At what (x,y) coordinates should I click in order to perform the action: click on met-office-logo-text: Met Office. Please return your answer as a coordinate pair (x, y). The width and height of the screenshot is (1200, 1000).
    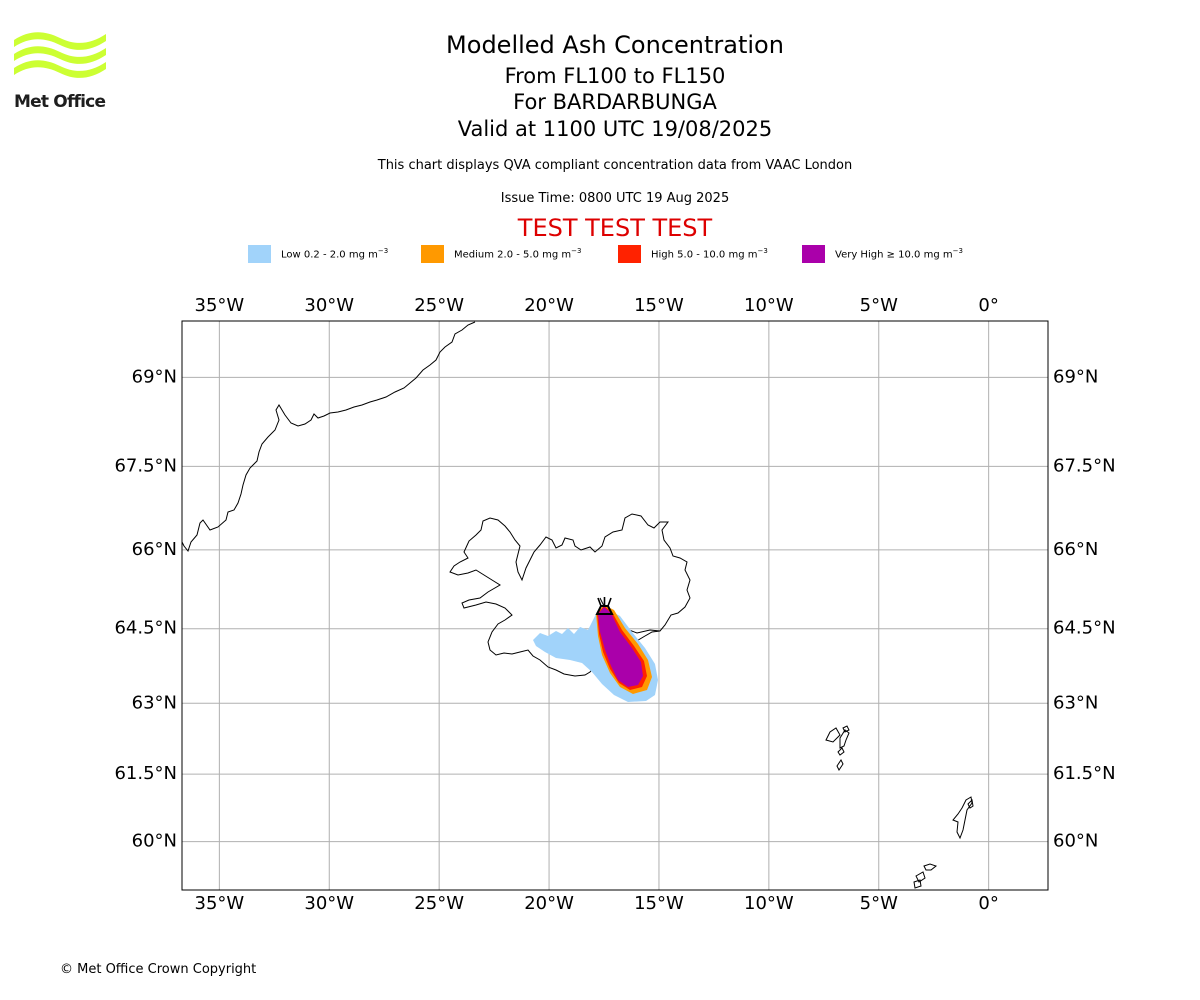
    Looking at the image, I should click on (60, 102).